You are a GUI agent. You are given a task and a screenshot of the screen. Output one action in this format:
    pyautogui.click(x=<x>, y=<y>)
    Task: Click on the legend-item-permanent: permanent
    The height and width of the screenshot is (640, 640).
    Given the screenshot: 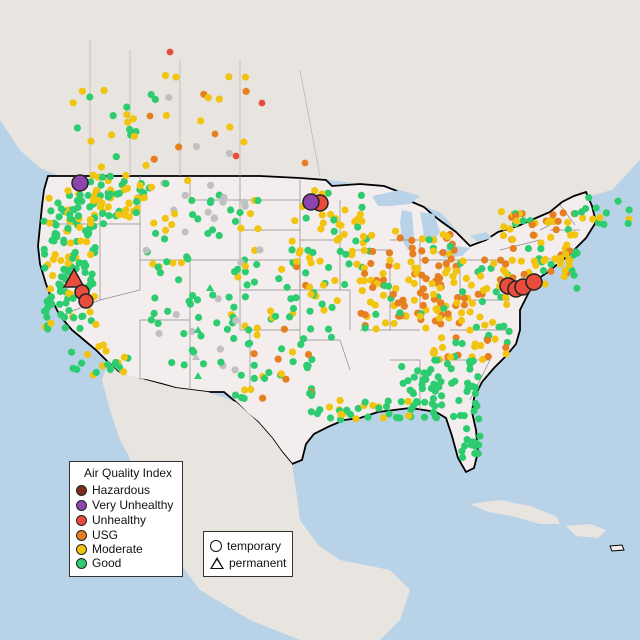 What is the action you would take?
    pyautogui.click(x=248, y=563)
    